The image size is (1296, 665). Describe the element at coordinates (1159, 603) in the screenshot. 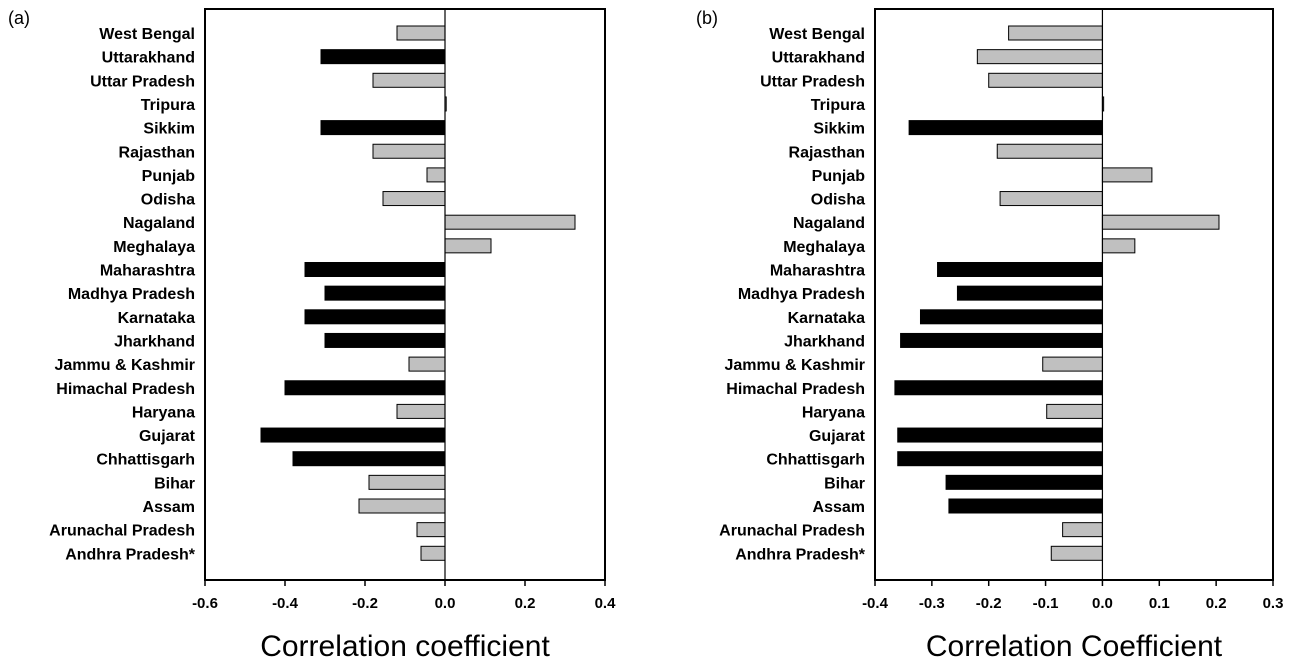

I see `x-tick-label: 0.1` at that location.